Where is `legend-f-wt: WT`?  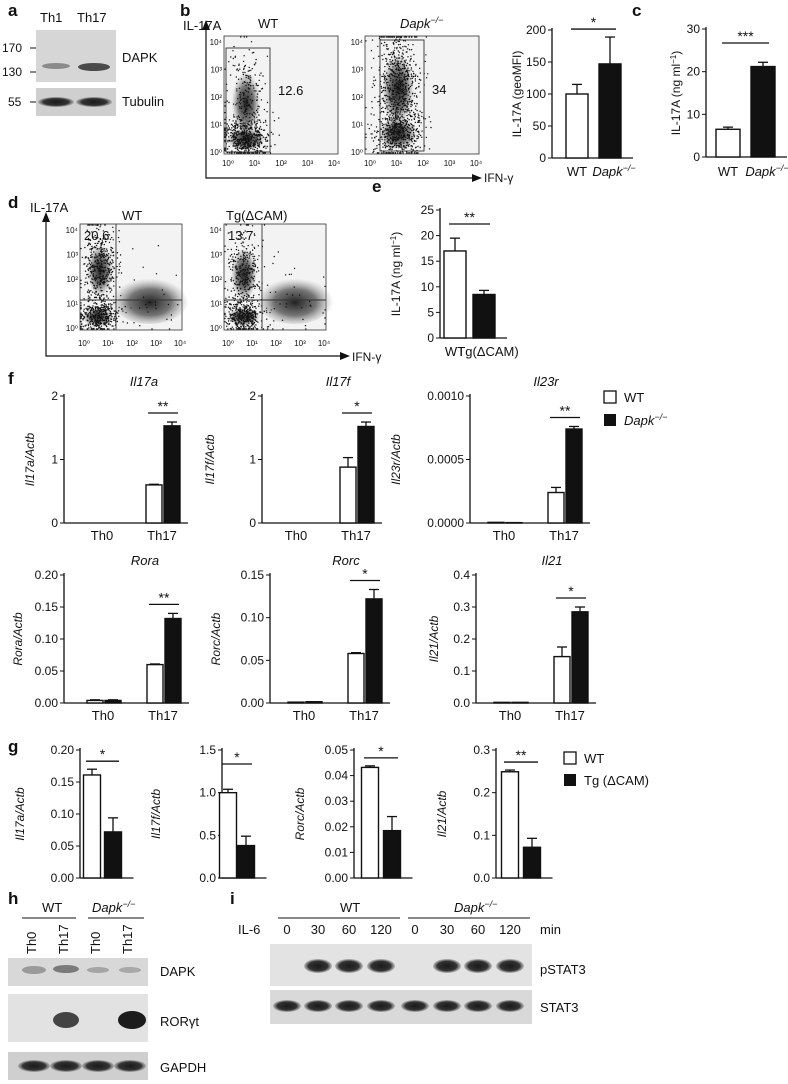
legend-f-wt: WT is located at coordinates (634, 397).